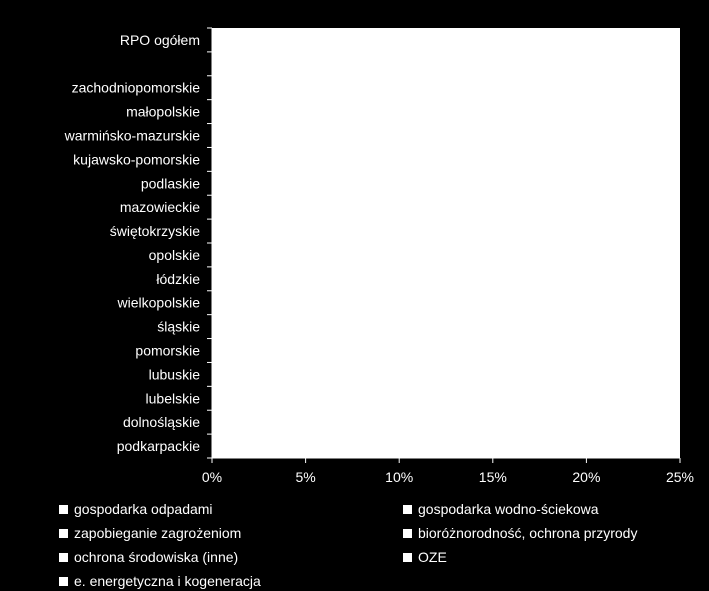 Image resolution: width=709 pixels, height=591 pixels. What do you see at coordinates (158, 446) in the screenshot?
I see `y-tick-label: podkarpackie` at bounding box center [158, 446].